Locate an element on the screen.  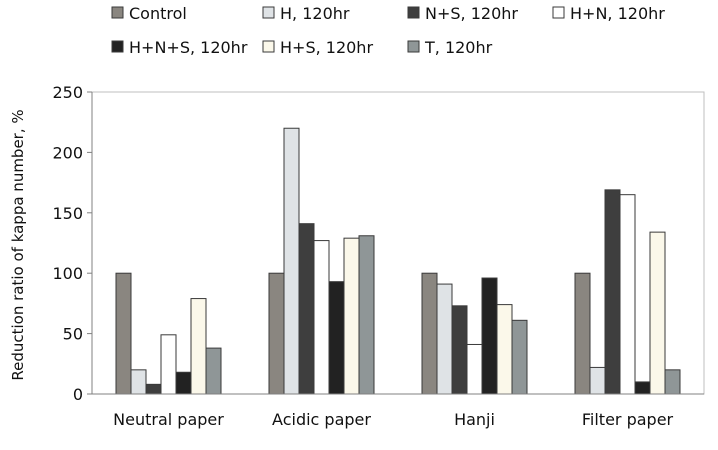
legend-item: H+N, 120hr is located at coordinates (608, 13).